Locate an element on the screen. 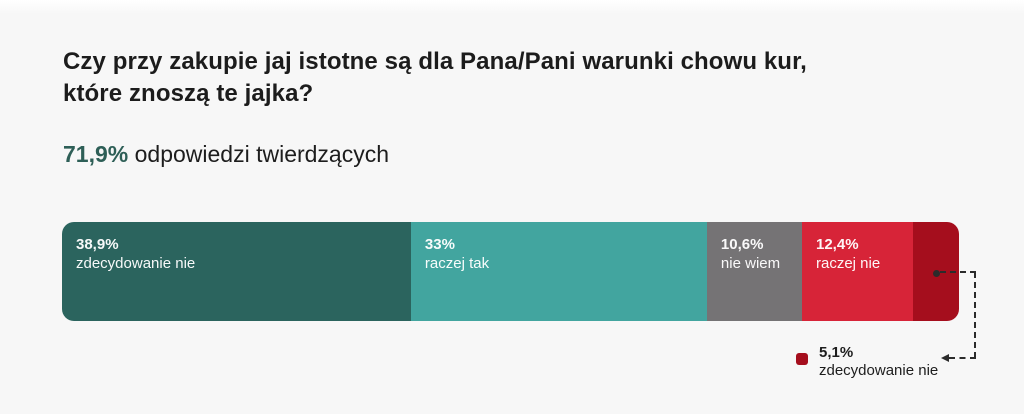 This screenshot has height=414, width=1024. bar-segment-raczej-nie: 12,4% raczej nie is located at coordinates (858, 271).